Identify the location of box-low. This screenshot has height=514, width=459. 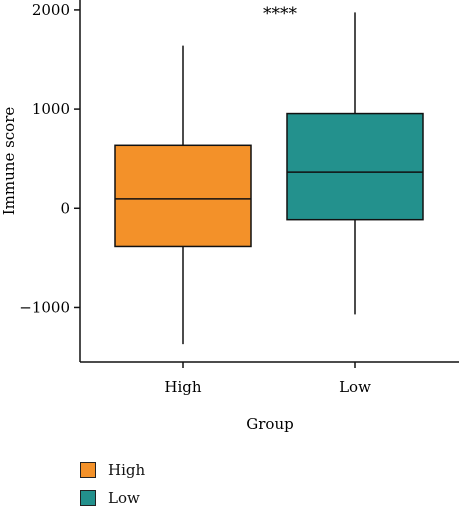
(355, 166).